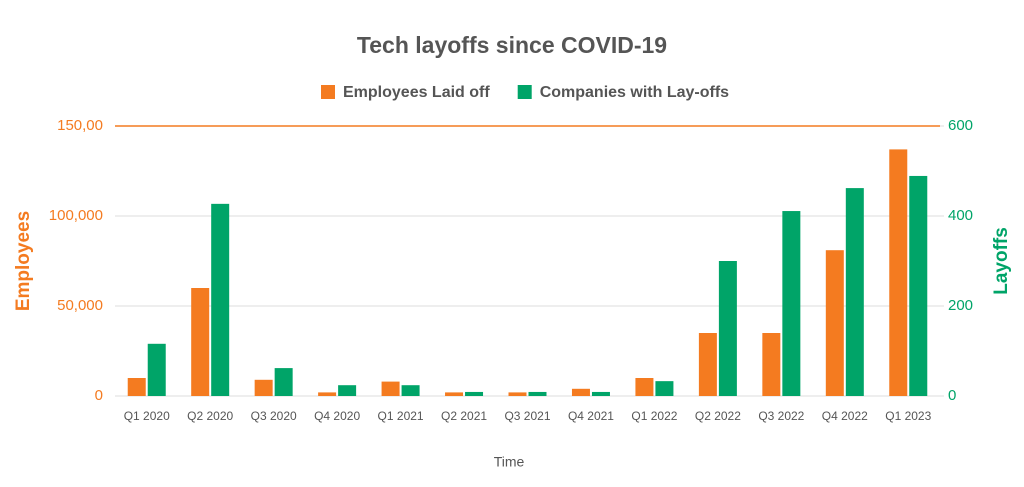  What do you see at coordinates (147, 416) in the screenshot?
I see `x-tick-label: Q1 2020` at bounding box center [147, 416].